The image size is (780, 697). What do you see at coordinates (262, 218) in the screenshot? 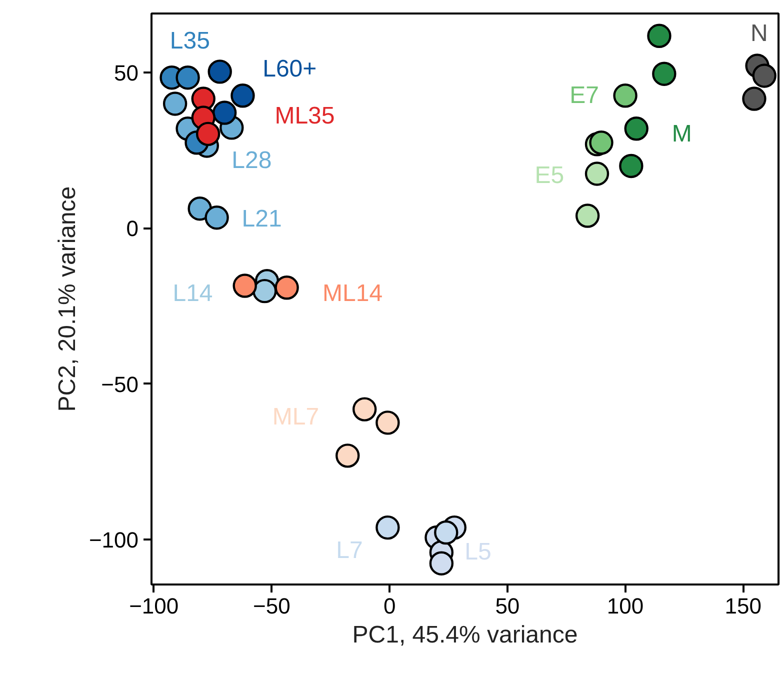
I see `series-label: L21` at bounding box center [262, 218].